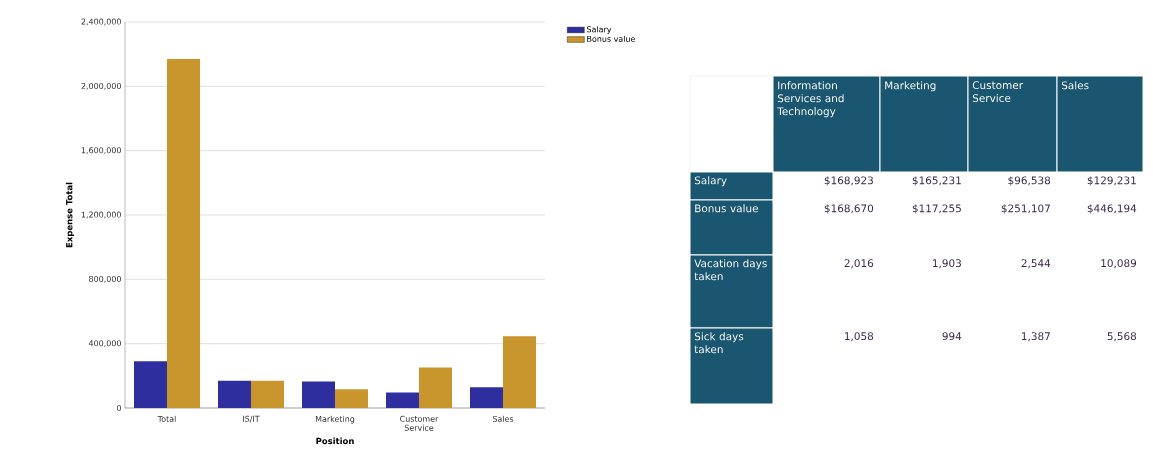 This screenshot has width=1153, height=476. Describe the element at coordinates (810, 99) in the screenshot. I see `category-label: Information Services and Technology` at that location.